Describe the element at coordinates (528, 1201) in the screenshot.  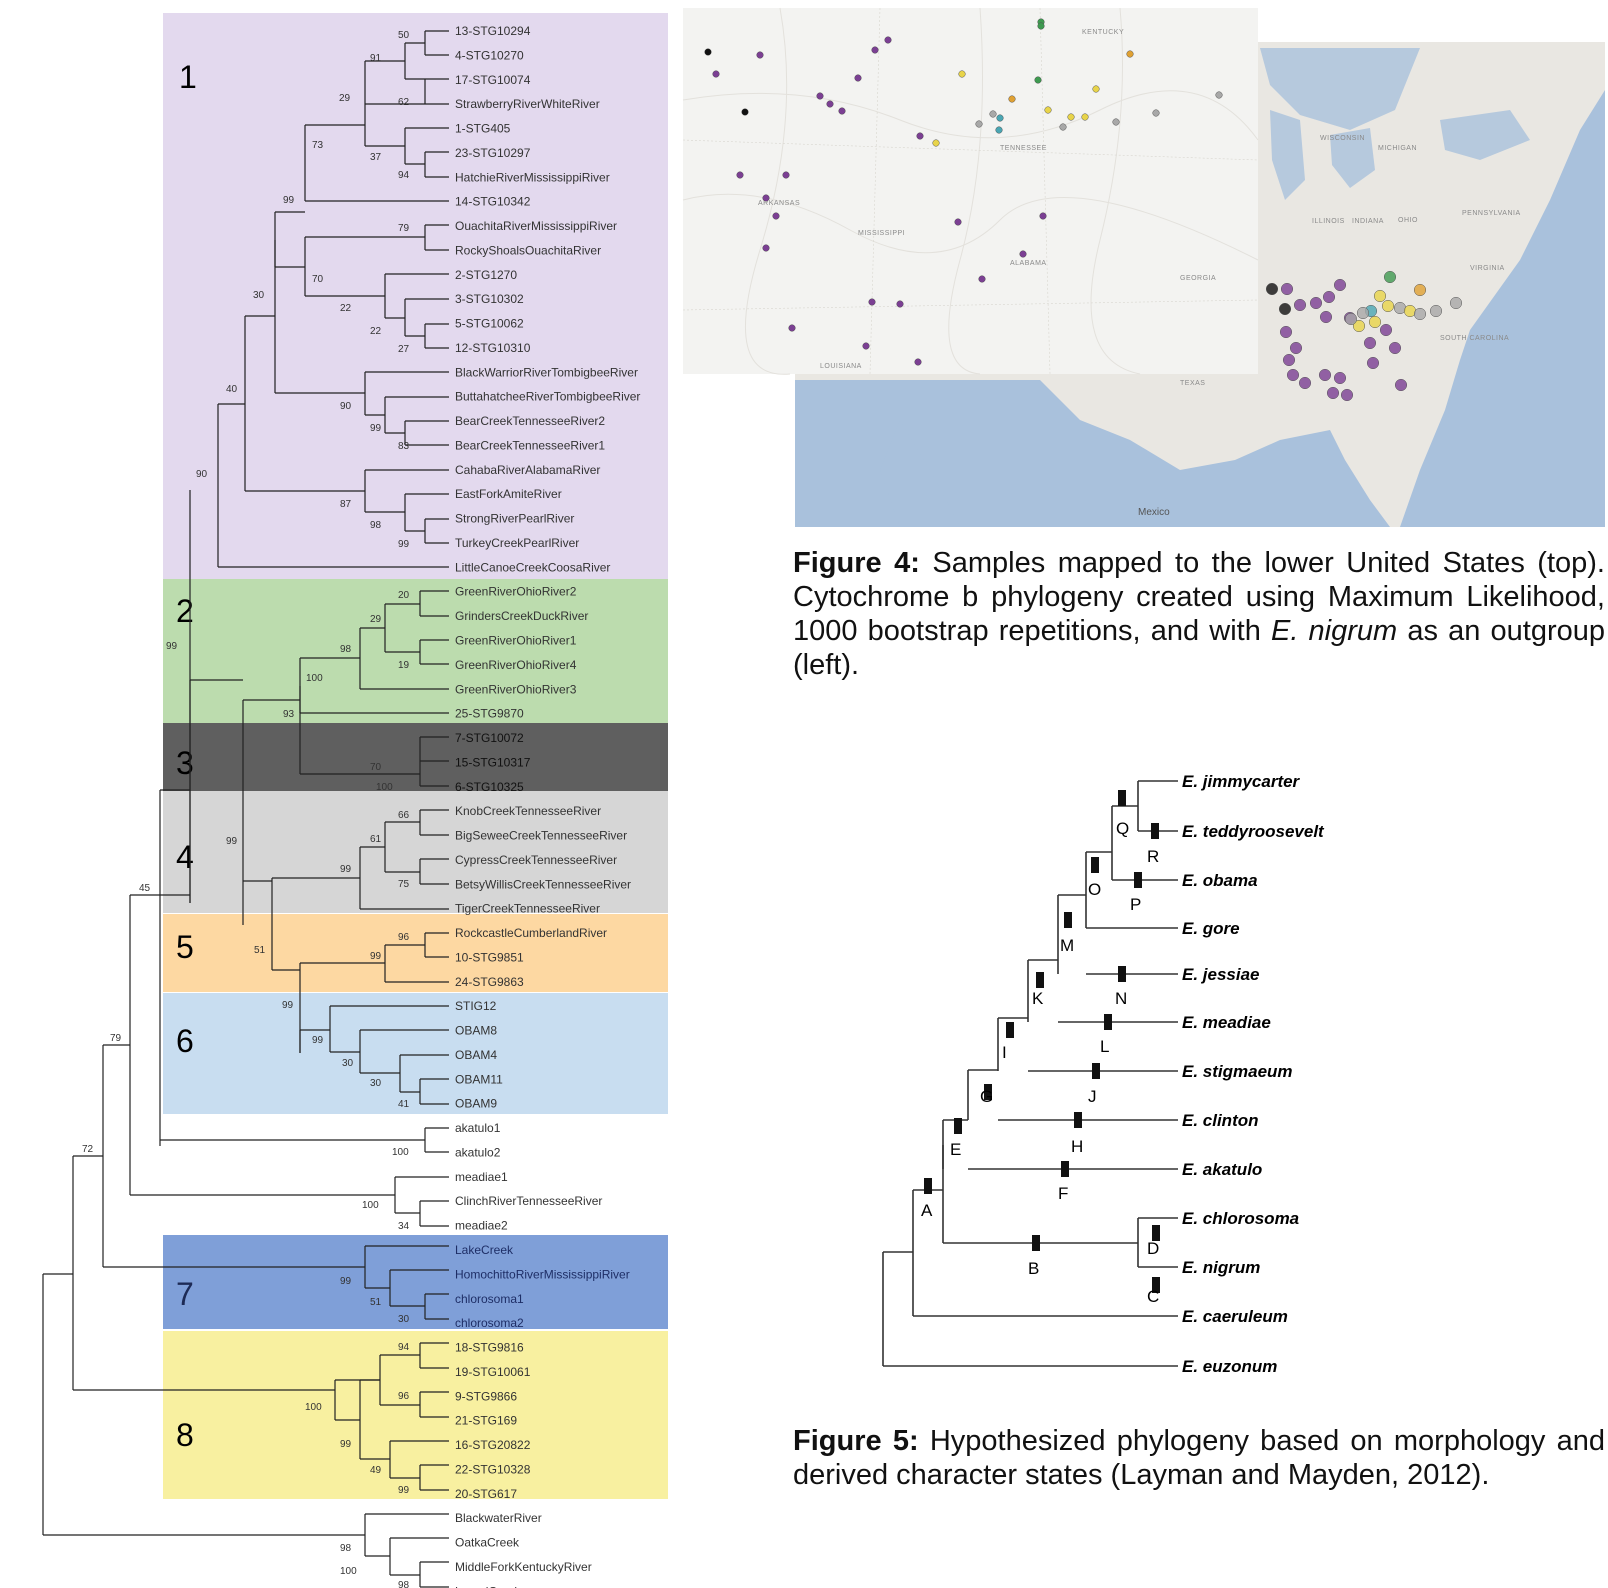
I see `leaf-label: ClinchRiverTennesseeRiver` at that location.